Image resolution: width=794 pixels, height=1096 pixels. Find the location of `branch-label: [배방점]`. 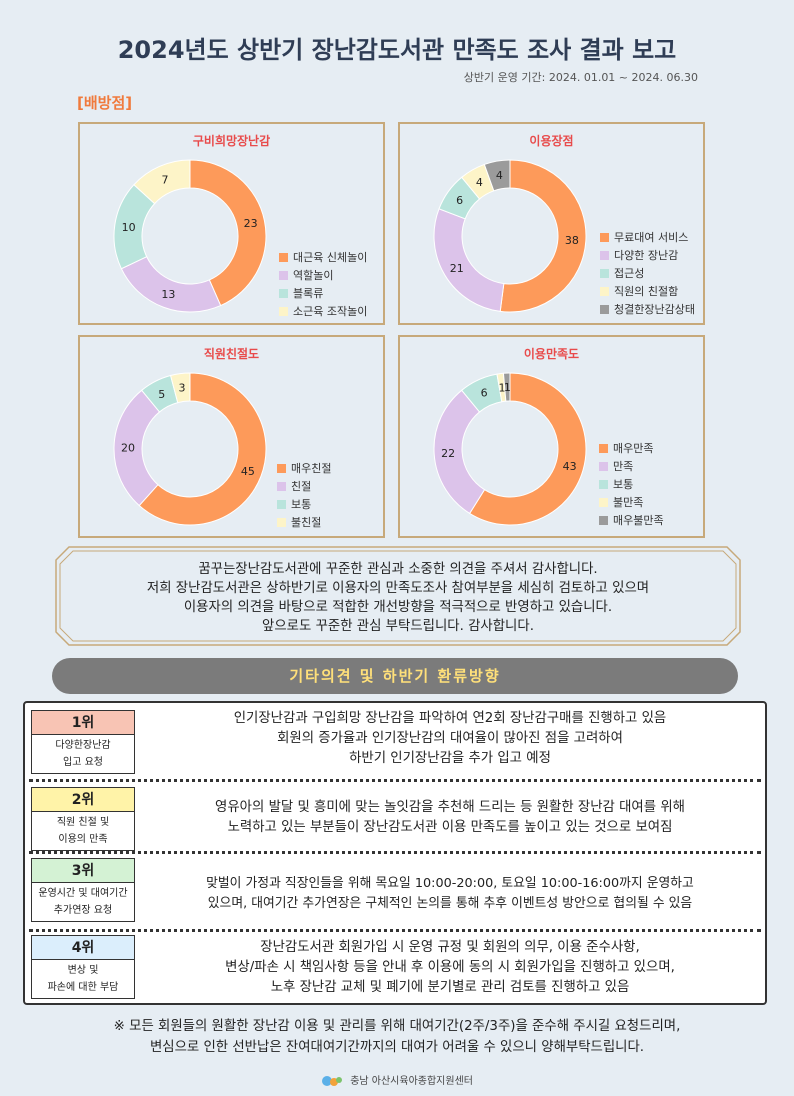

branch-label: [배방점] is located at coordinates (105, 103).